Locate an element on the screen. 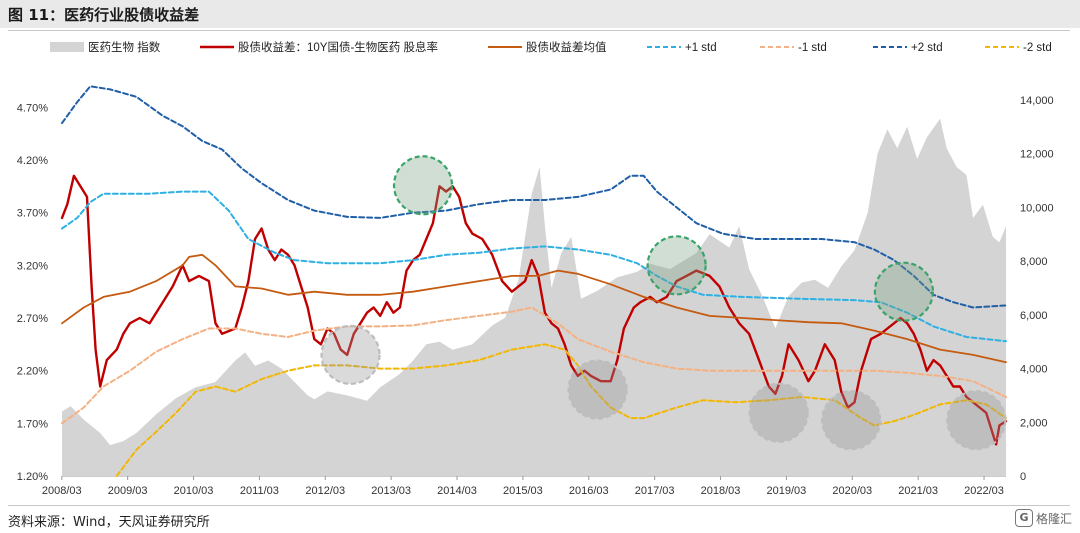 The height and width of the screenshot is (533, 1080). y-left-tick-label: 1.20% is located at coordinates (32, 477).